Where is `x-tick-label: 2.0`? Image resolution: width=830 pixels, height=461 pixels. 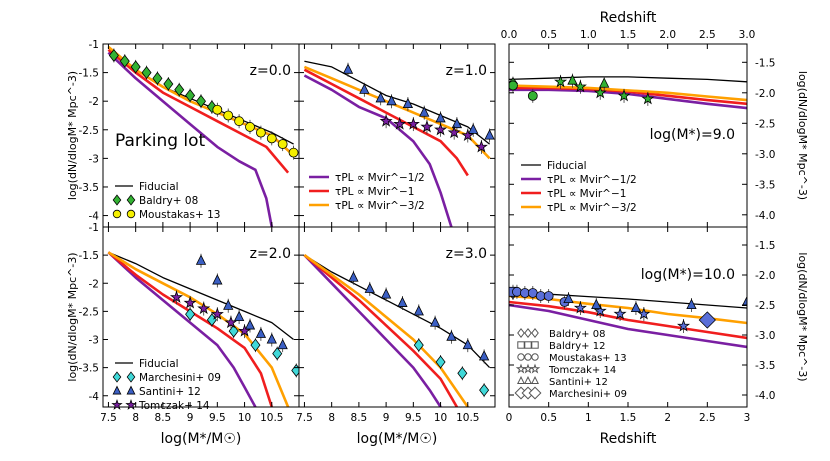 x-tick-label: 2.0 is located at coordinates (667, 35).